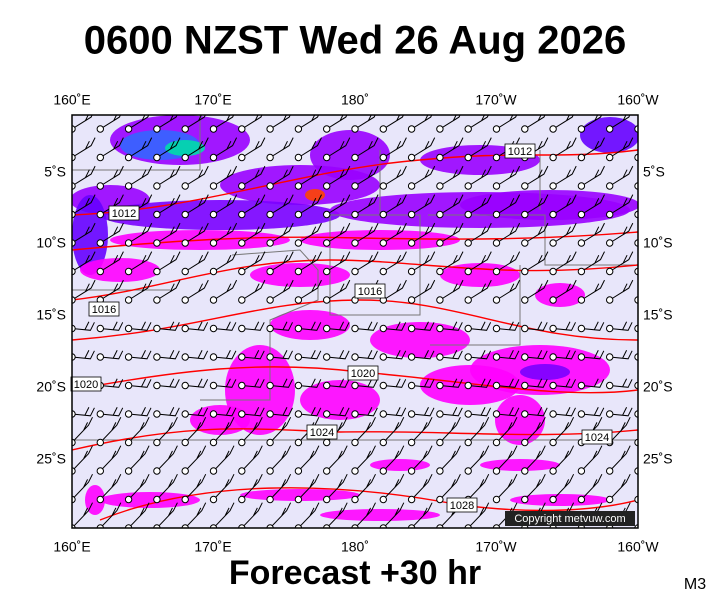  Describe the element at coordinates (104, 310) in the screenshot. I see `isobar-label: 1016` at that location.